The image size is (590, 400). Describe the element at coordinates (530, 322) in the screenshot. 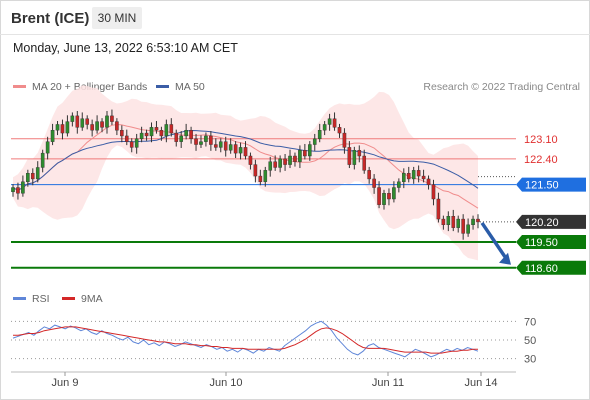

I see `rsi-axis-label-70: 70` at that location.